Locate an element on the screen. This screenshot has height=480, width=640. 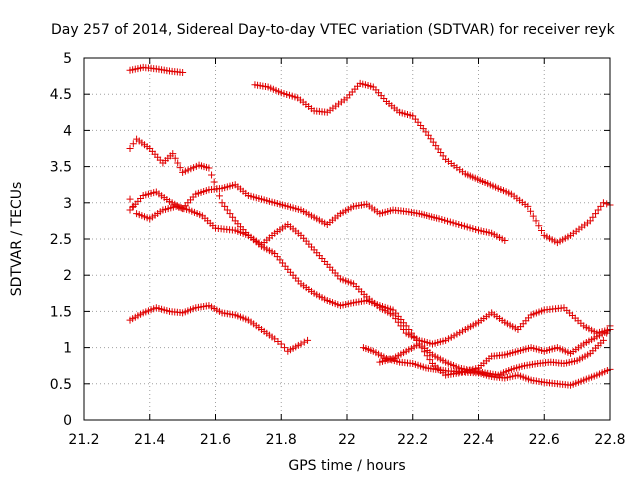
x-tick-label: 21.6 is located at coordinates (215, 440).